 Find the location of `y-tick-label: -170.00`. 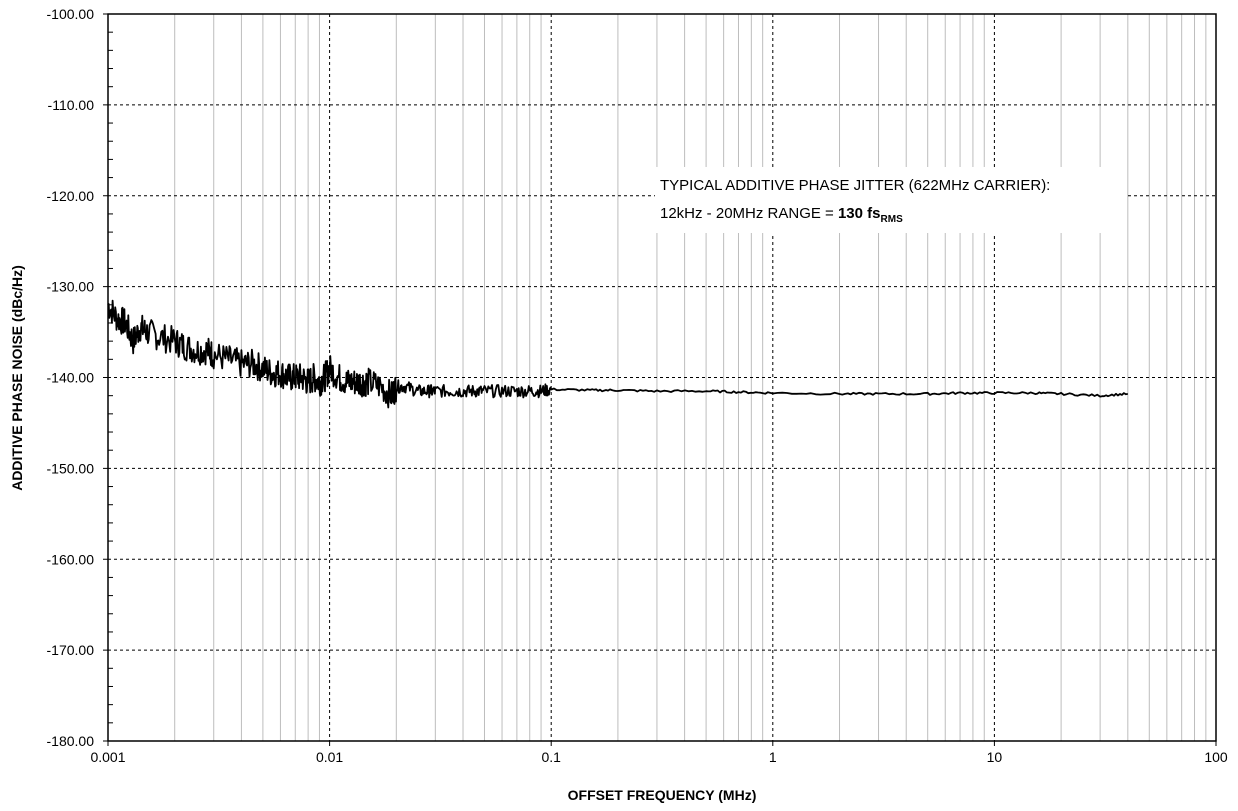

y-tick-label: -170.00 is located at coordinates (71, 650).